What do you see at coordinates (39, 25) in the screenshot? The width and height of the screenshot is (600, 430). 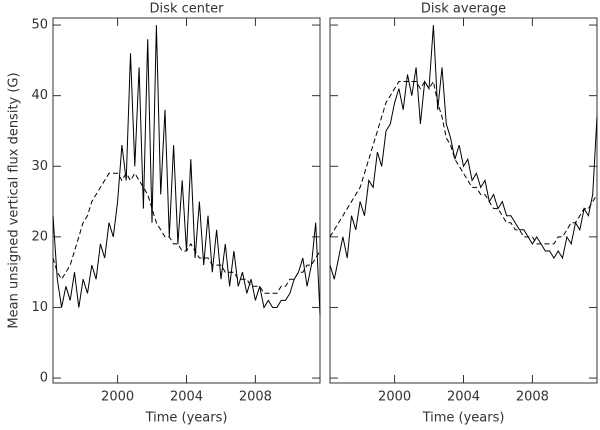 I see `y-tick-label: 50` at bounding box center [39, 25].